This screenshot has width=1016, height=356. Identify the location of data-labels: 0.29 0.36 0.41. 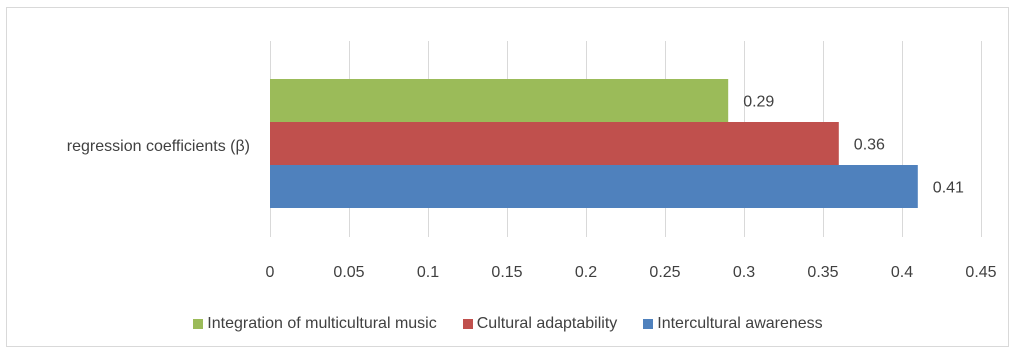
(853, 145).